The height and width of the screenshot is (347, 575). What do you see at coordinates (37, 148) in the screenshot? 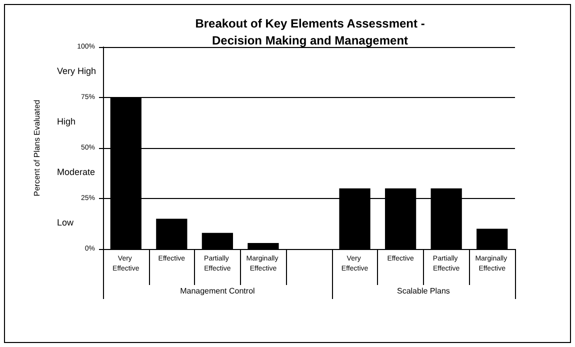
I see `y-axis-title: Percent of Plans Evaluated` at bounding box center [37, 148].